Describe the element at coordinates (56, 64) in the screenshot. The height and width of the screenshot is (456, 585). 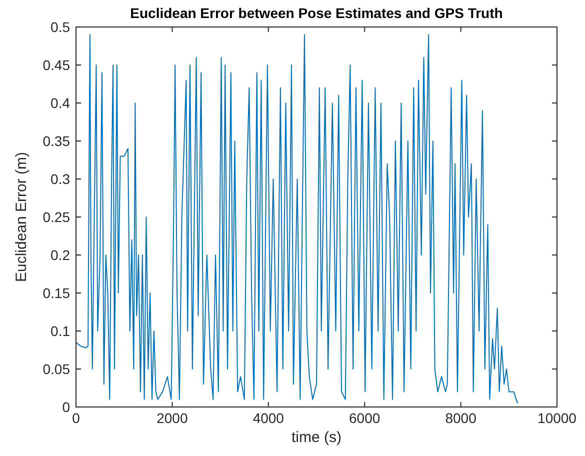
I see `y-tick-label: 0.45` at that location.